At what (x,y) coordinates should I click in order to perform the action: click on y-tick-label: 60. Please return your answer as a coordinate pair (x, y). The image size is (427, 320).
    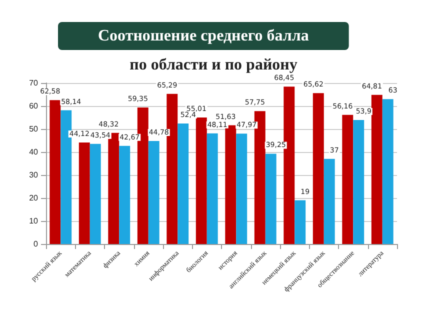
    Looking at the image, I should click on (34, 106).